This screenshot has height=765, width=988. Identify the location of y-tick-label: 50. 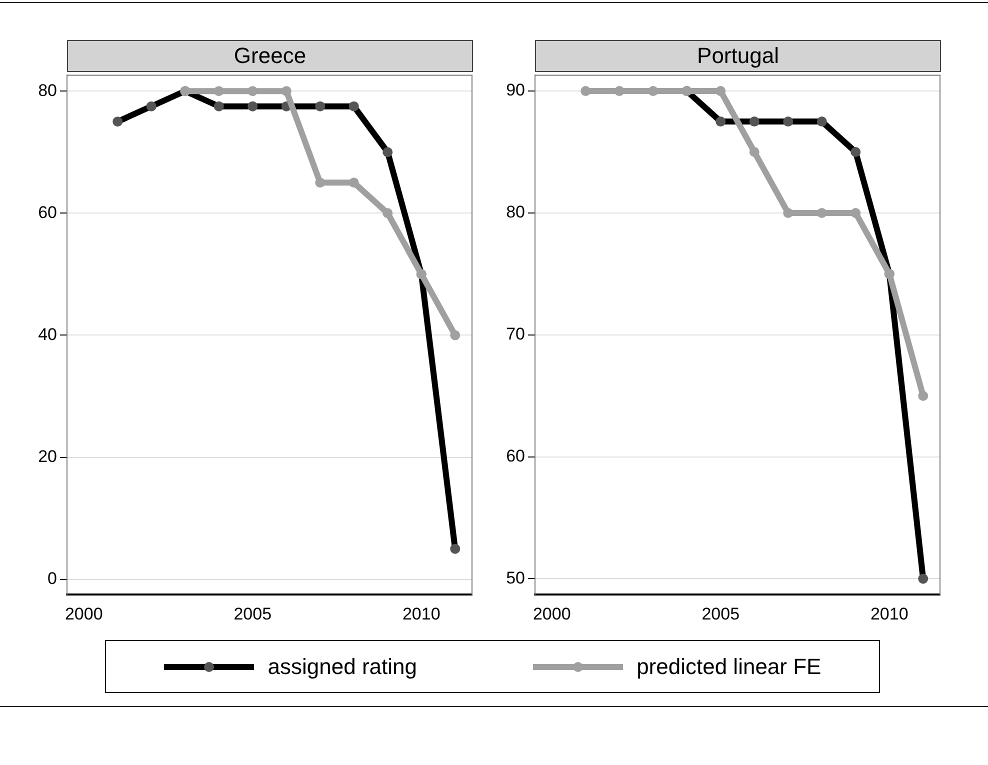
(515, 578).